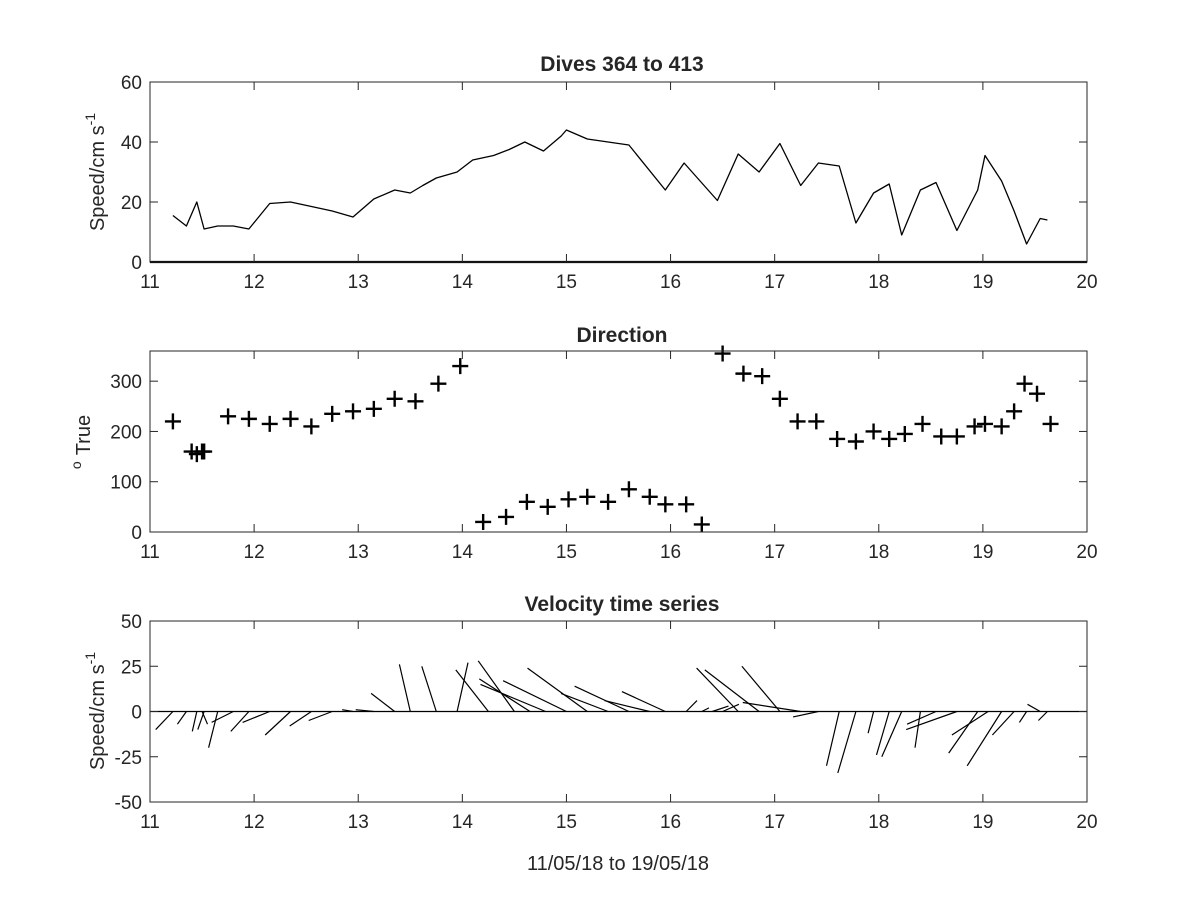 This screenshot has height=900, width=1200. Describe the element at coordinates (136, 263) in the screenshot. I see `speed-panel-y-tick-label: 0` at that location.